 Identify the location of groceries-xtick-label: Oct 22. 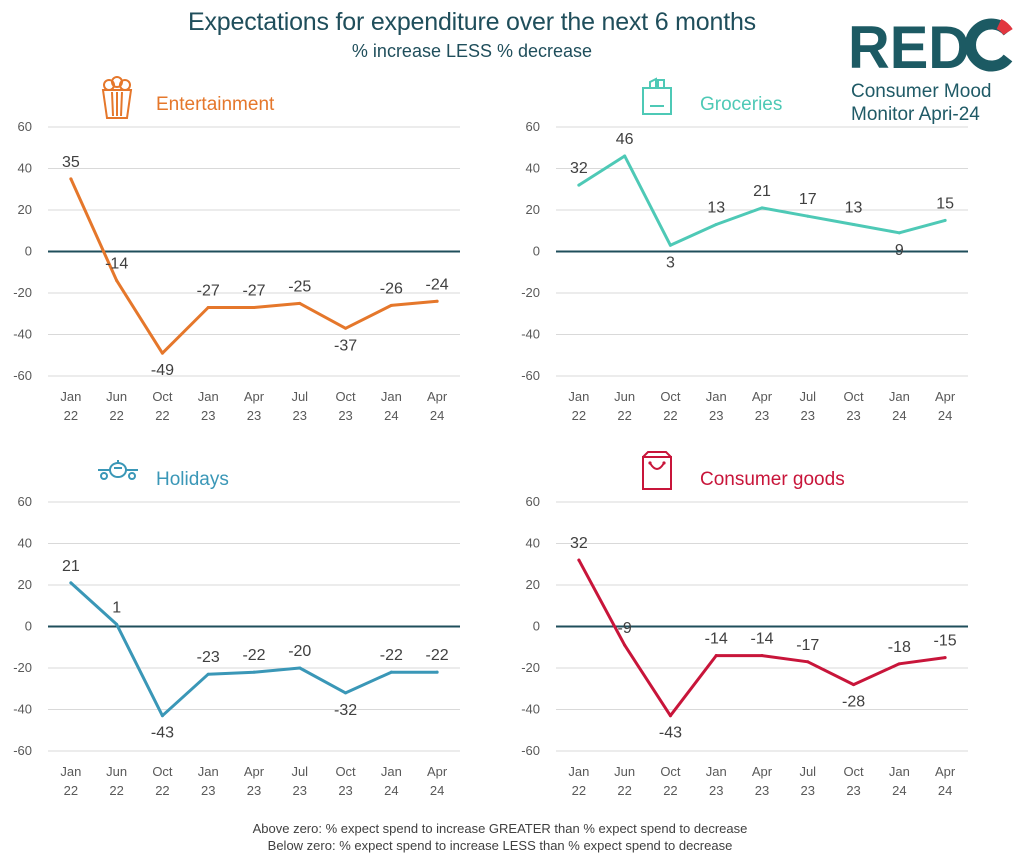
(670, 406).